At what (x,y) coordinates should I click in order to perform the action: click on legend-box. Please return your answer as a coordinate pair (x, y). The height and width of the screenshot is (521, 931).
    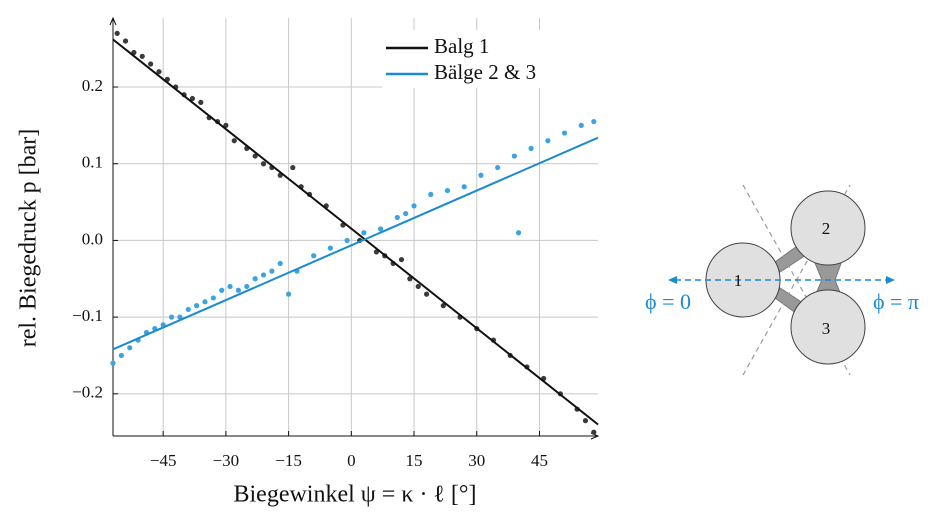
    Looking at the image, I should click on (490, 59).